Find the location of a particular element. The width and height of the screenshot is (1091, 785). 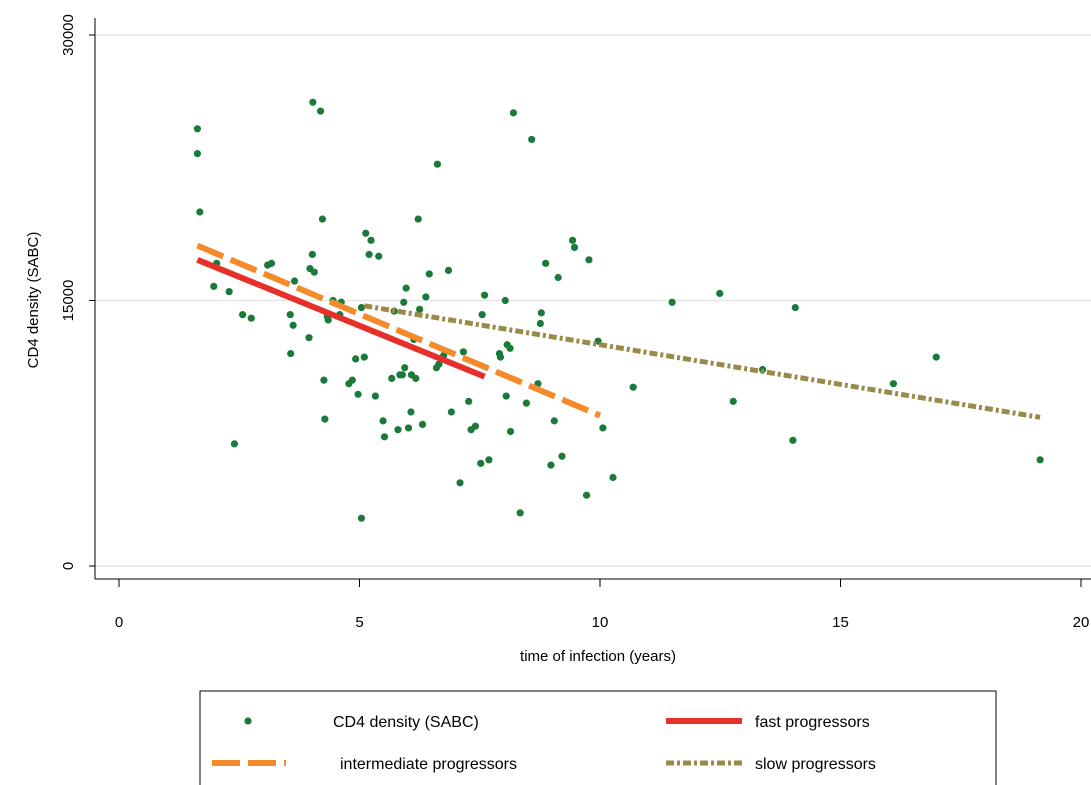

x-tick-label: 20 is located at coordinates (1081, 622).